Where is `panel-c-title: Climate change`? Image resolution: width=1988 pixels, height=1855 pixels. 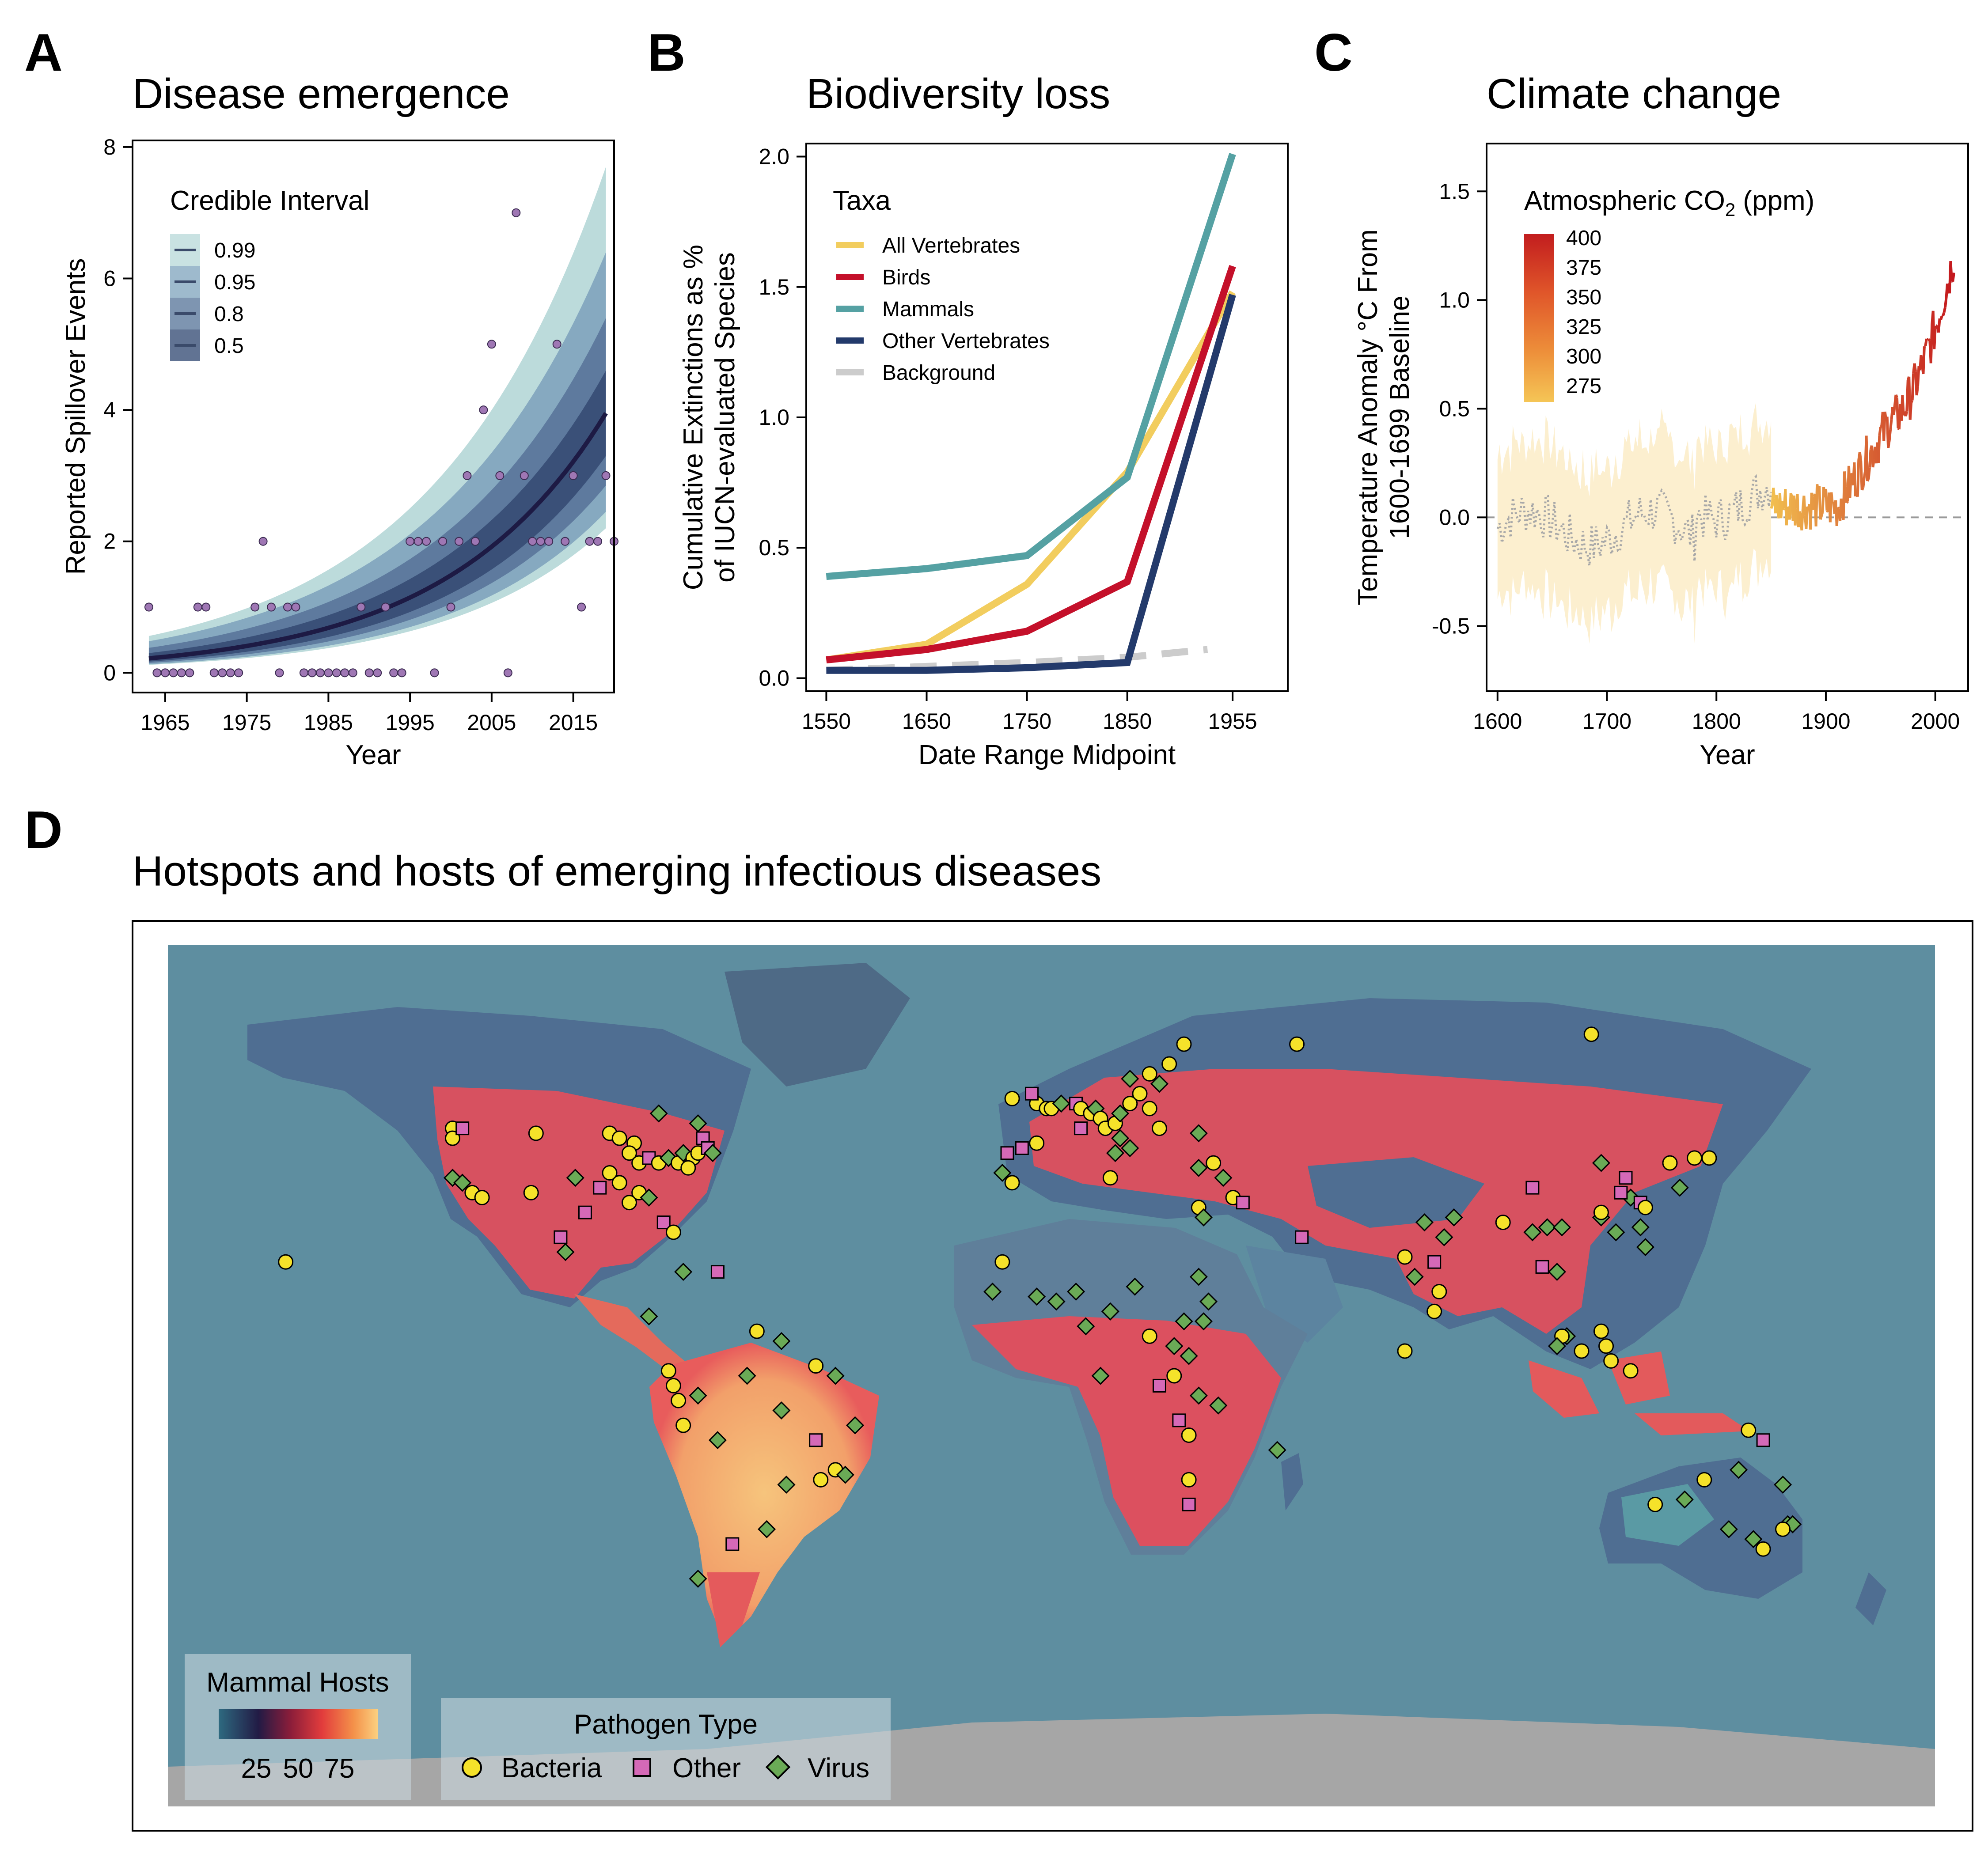
panel-c-title: Climate change is located at coordinates (1634, 93).